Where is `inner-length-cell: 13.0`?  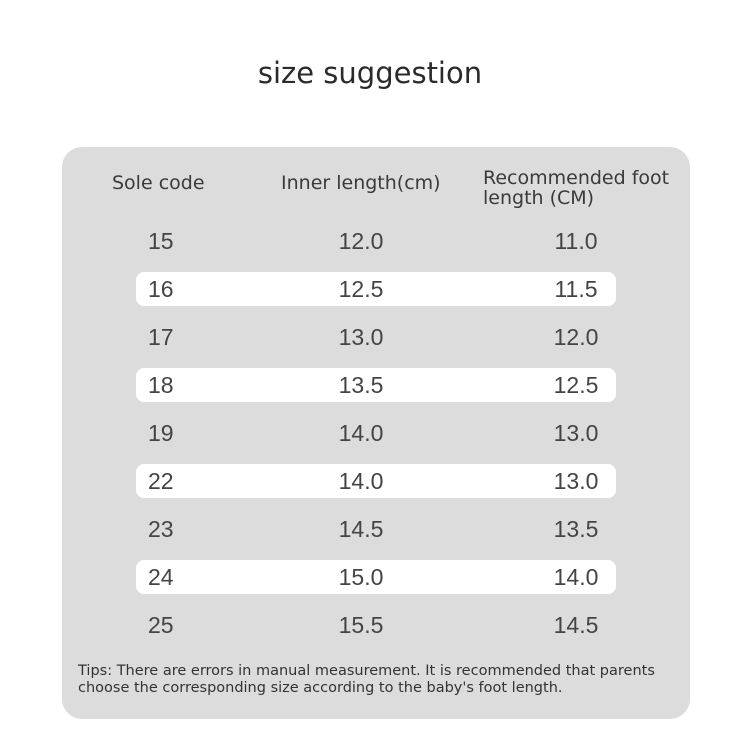
inner-length-cell: 13.0 is located at coordinates (361, 337).